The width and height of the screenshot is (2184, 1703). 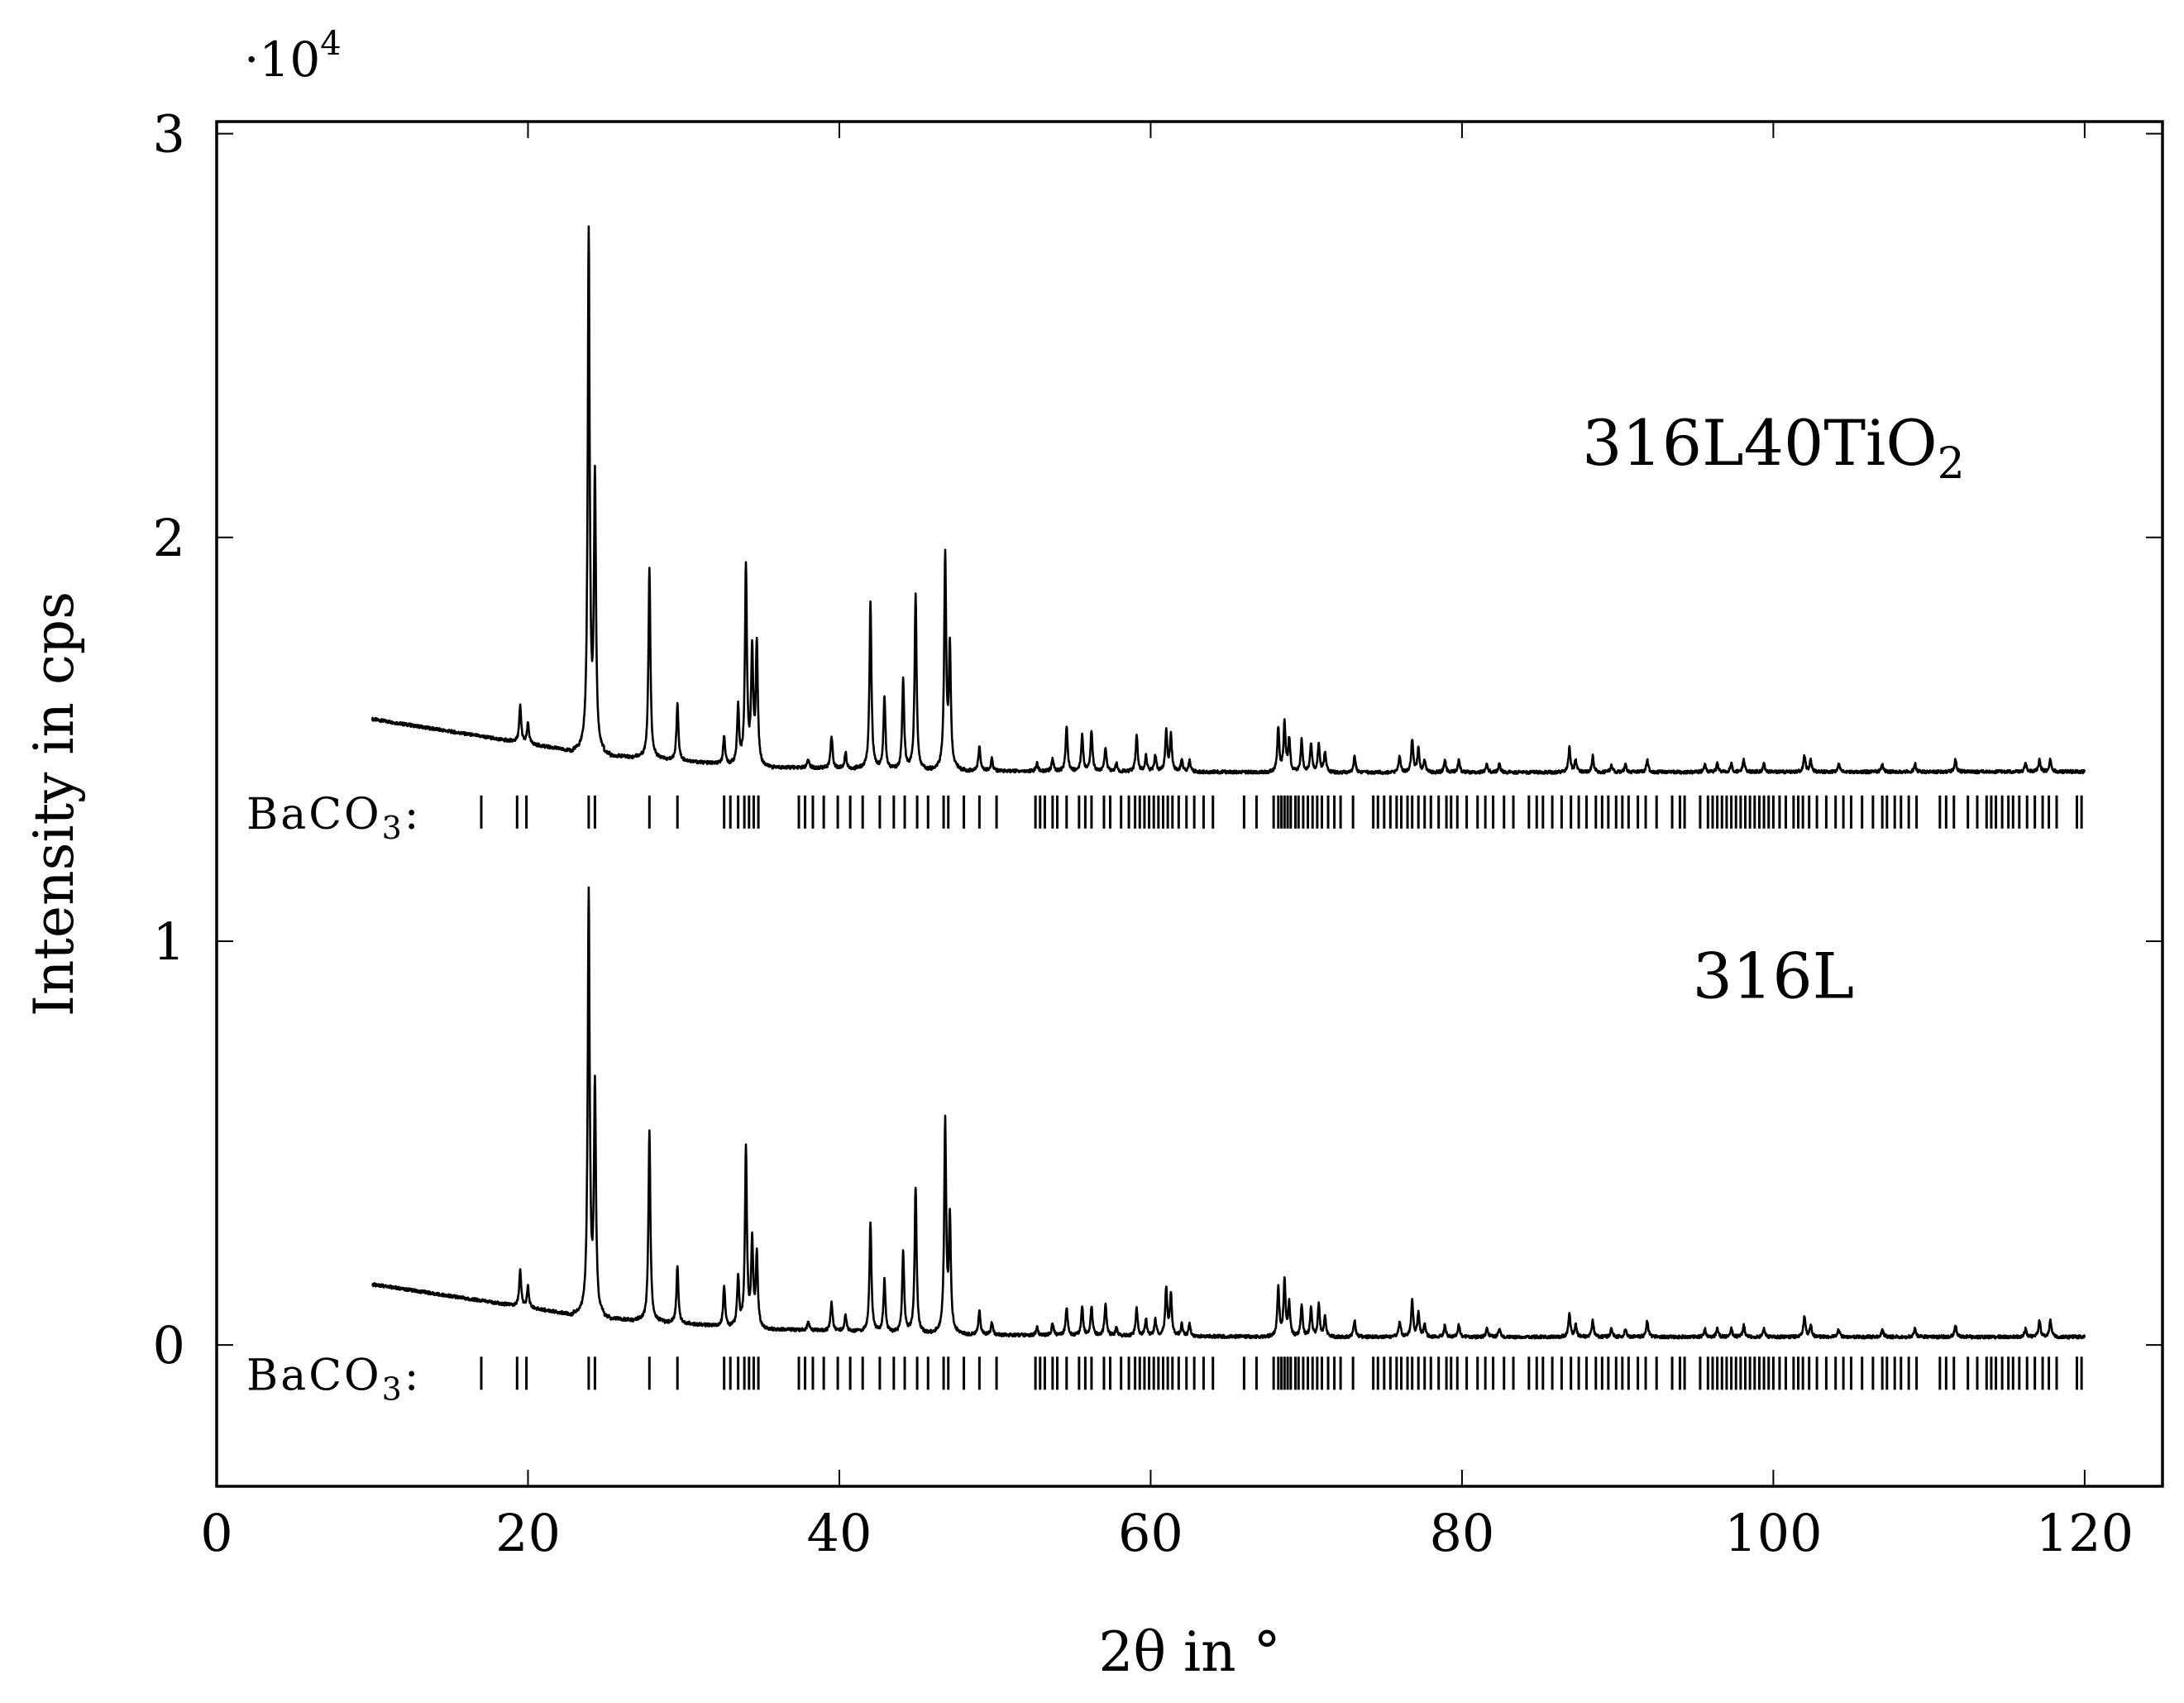 What do you see at coordinates (1774, 975) in the screenshot?
I see `series-label: 316L` at bounding box center [1774, 975].